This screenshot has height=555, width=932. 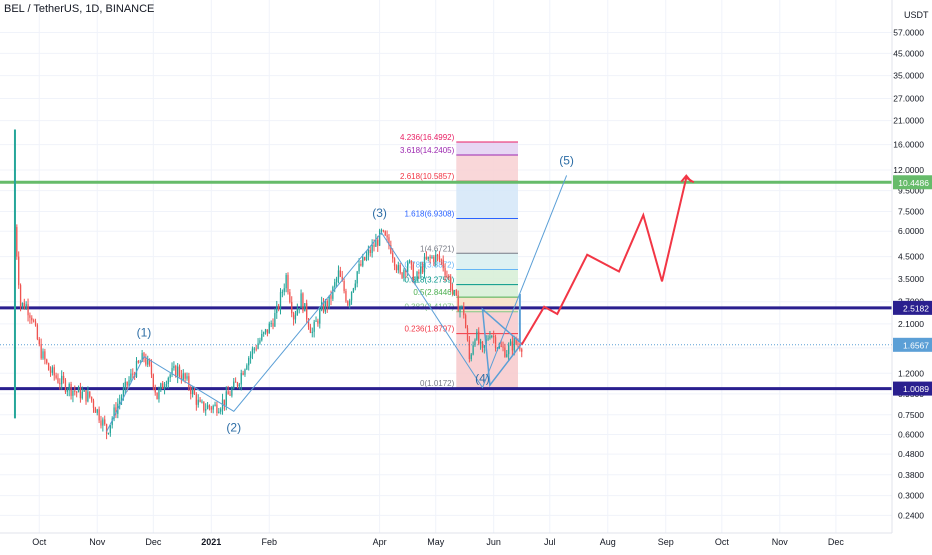 I want to click on y-tick-label: 27.0000, so click(x=908, y=98).